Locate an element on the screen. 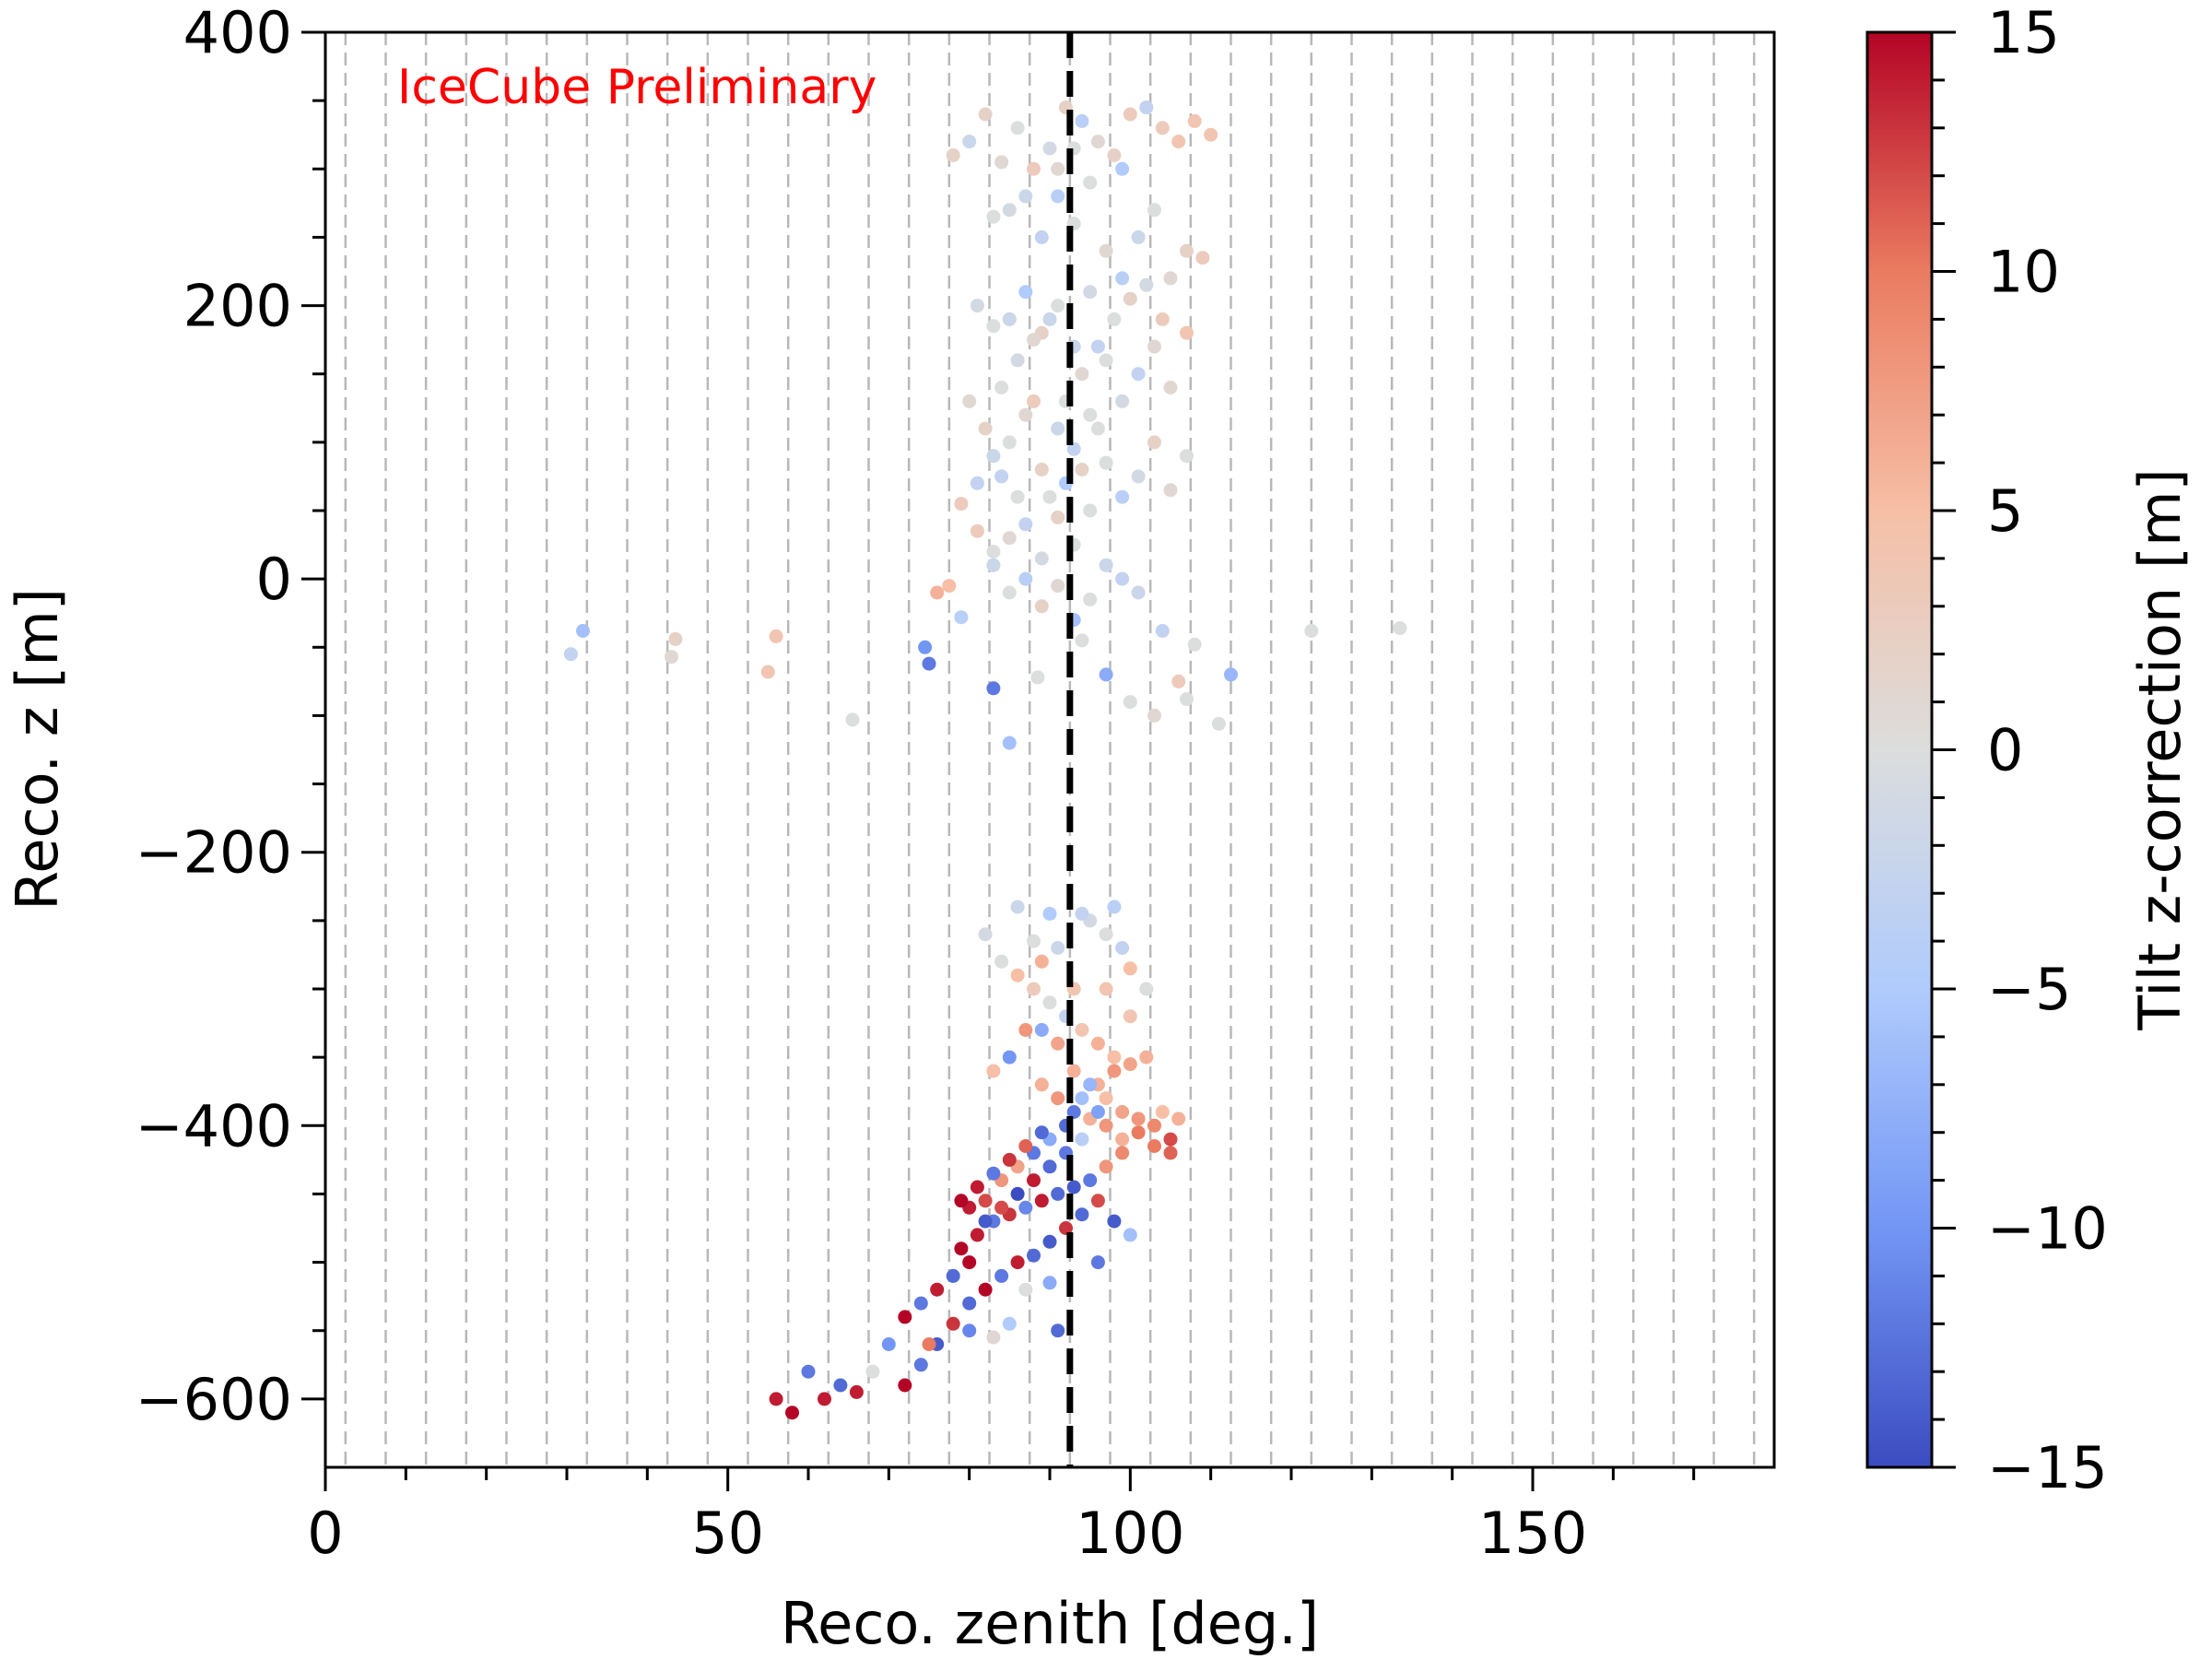  x-axis-label: Reco. zenith [deg.] is located at coordinates (1050, 1623).